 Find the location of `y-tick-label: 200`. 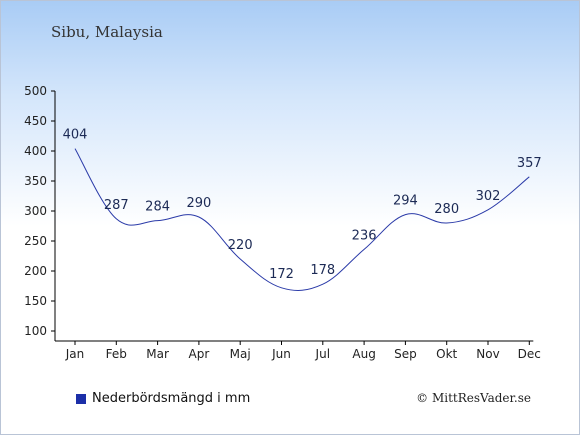

y-tick-label: 200 is located at coordinates (35, 271).